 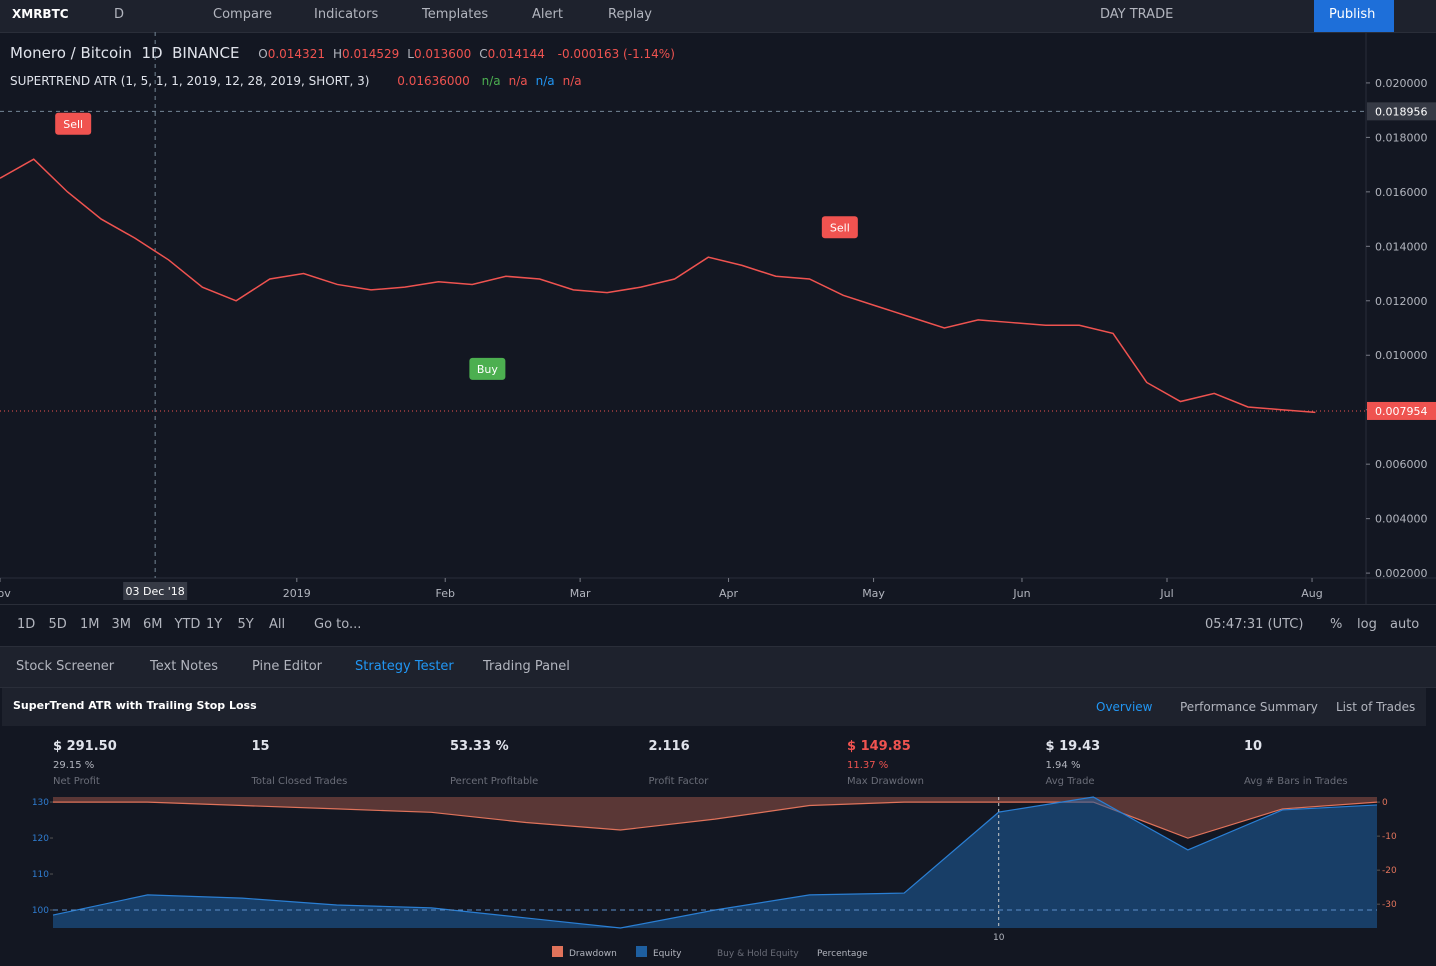 I want to click on y-tick-label: 0.012000, so click(x=1401, y=301).